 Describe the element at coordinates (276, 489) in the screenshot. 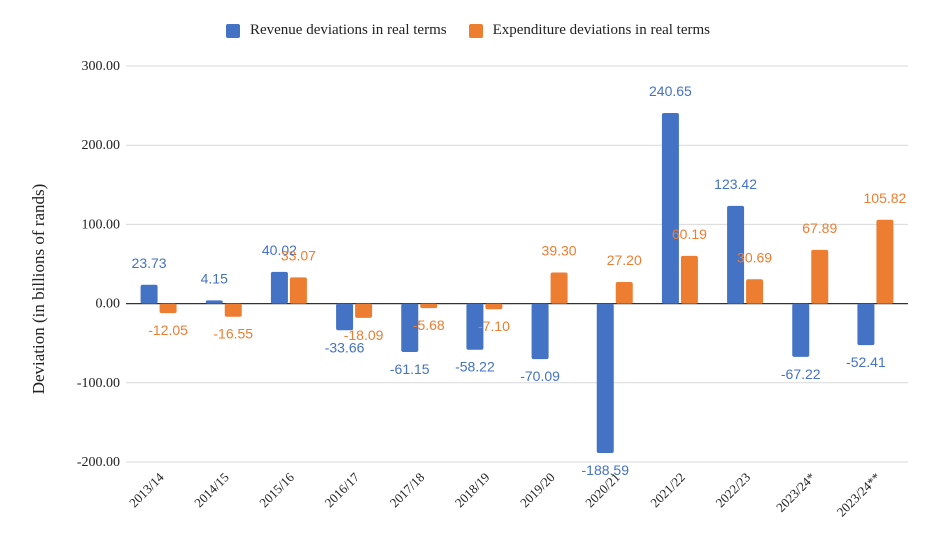

I see `x-tick-label: 2015/16` at that location.